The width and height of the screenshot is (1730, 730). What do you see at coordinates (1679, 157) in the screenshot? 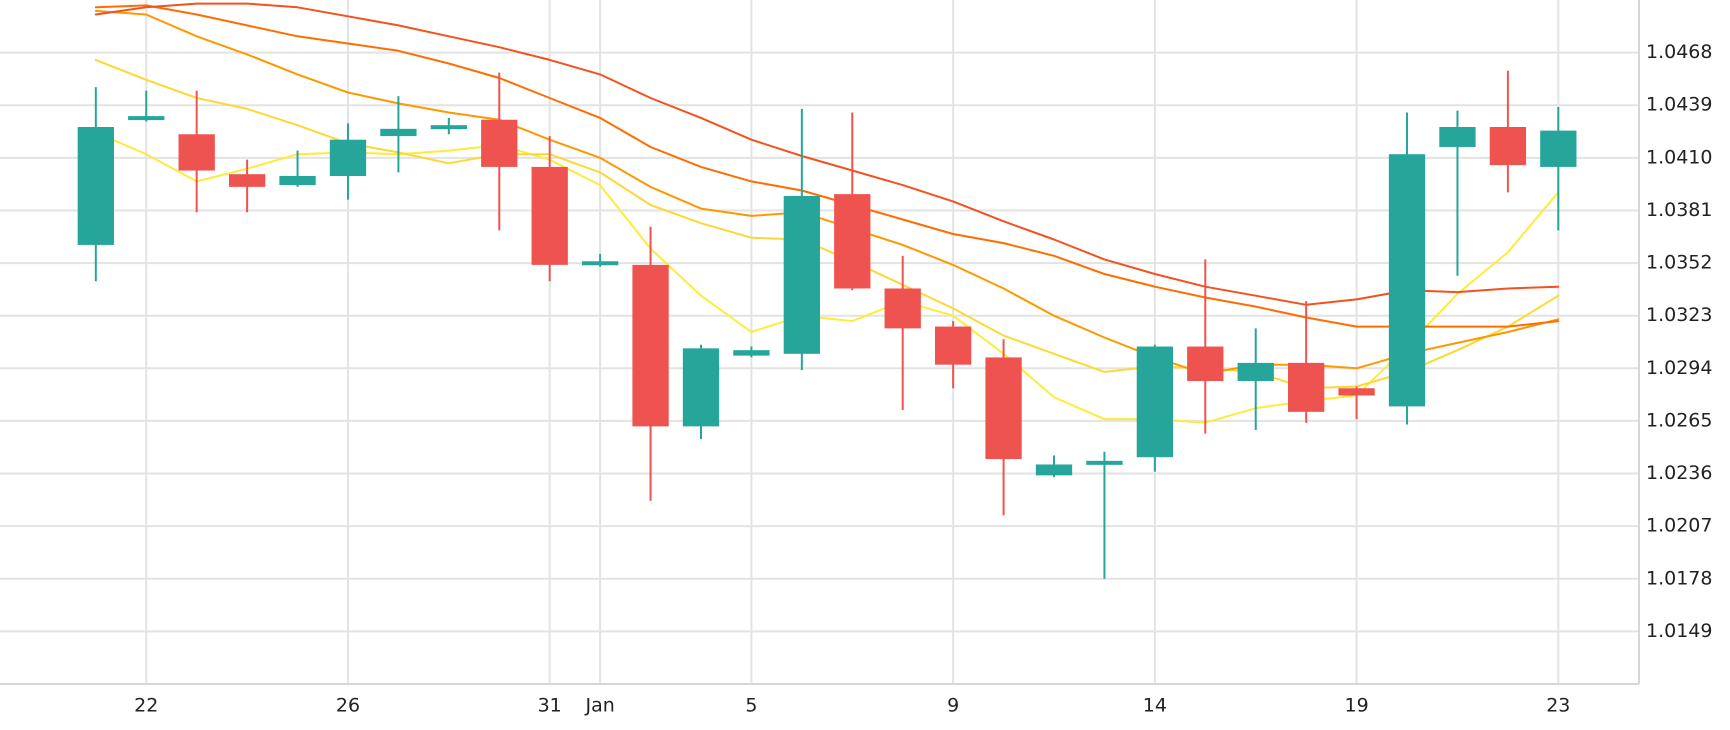
I see `price-tick-label: 1.0410` at bounding box center [1679, 157].